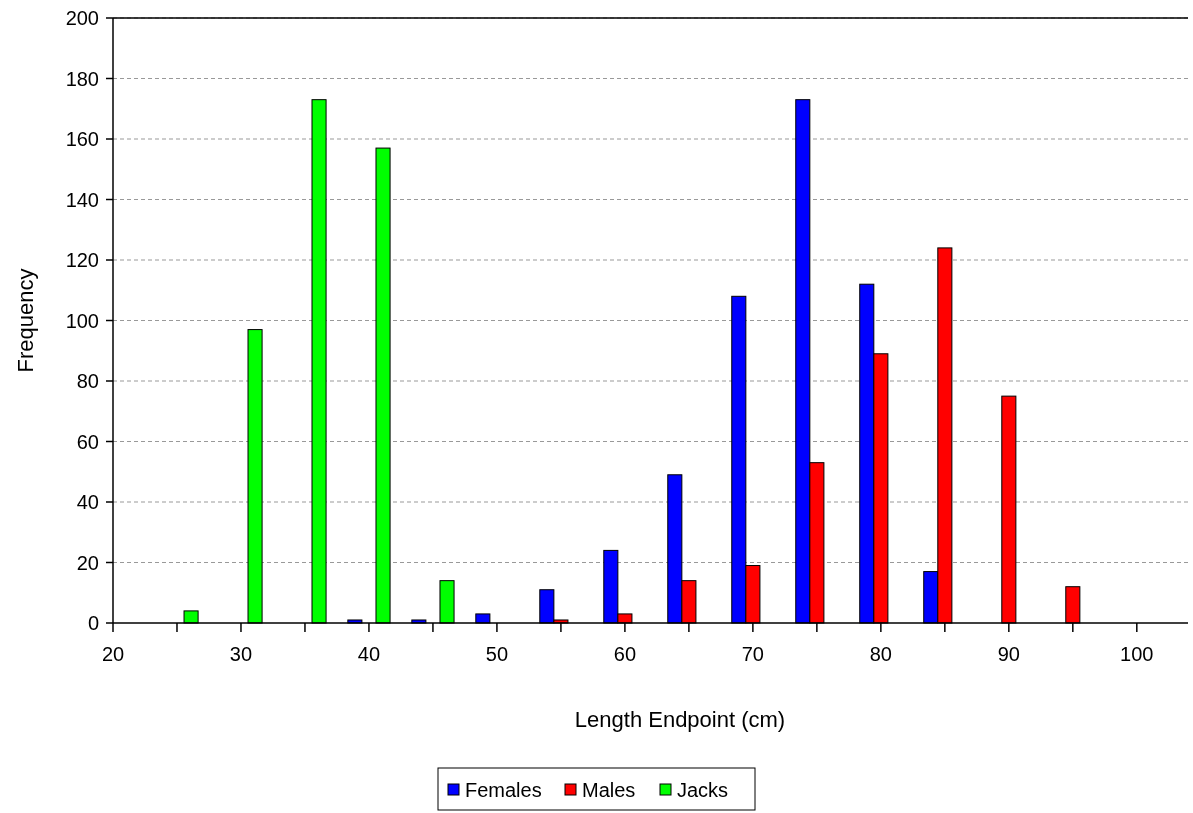 The width and height of the screenshot is (1193, 813). I want to click on y-tick-label: 80, so click(87, 381).